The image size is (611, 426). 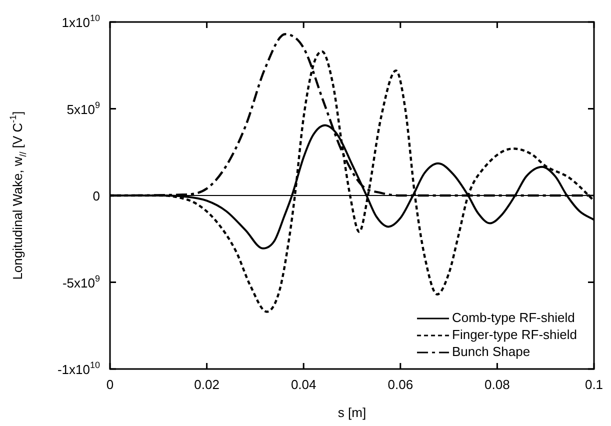 I want to click on legend-label: Bunch Shape, so click(x=491, y=352).